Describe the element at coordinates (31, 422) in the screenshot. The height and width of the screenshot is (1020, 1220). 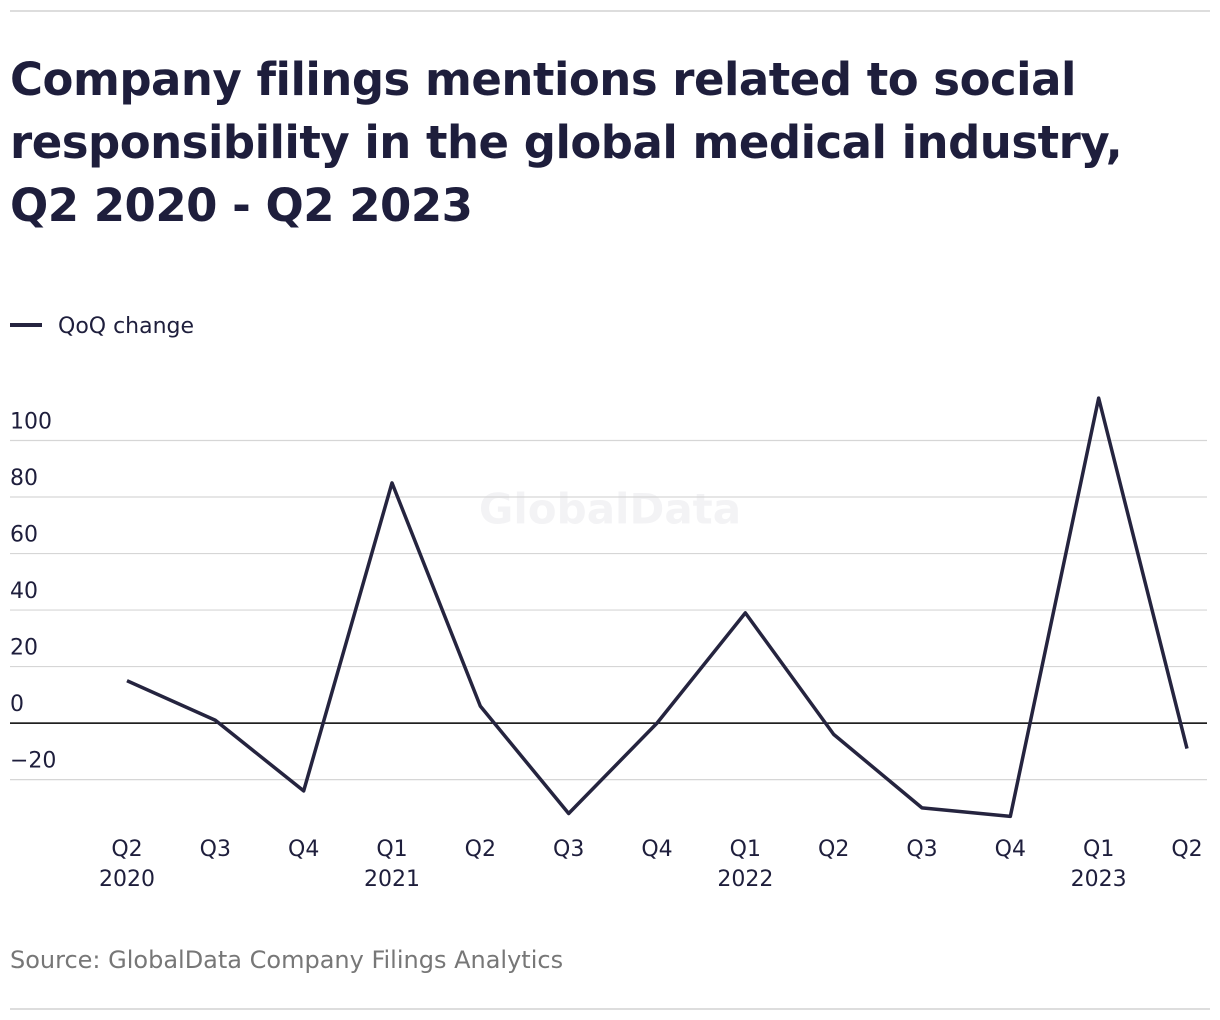
I see `y-tick-label: 100` at that location.